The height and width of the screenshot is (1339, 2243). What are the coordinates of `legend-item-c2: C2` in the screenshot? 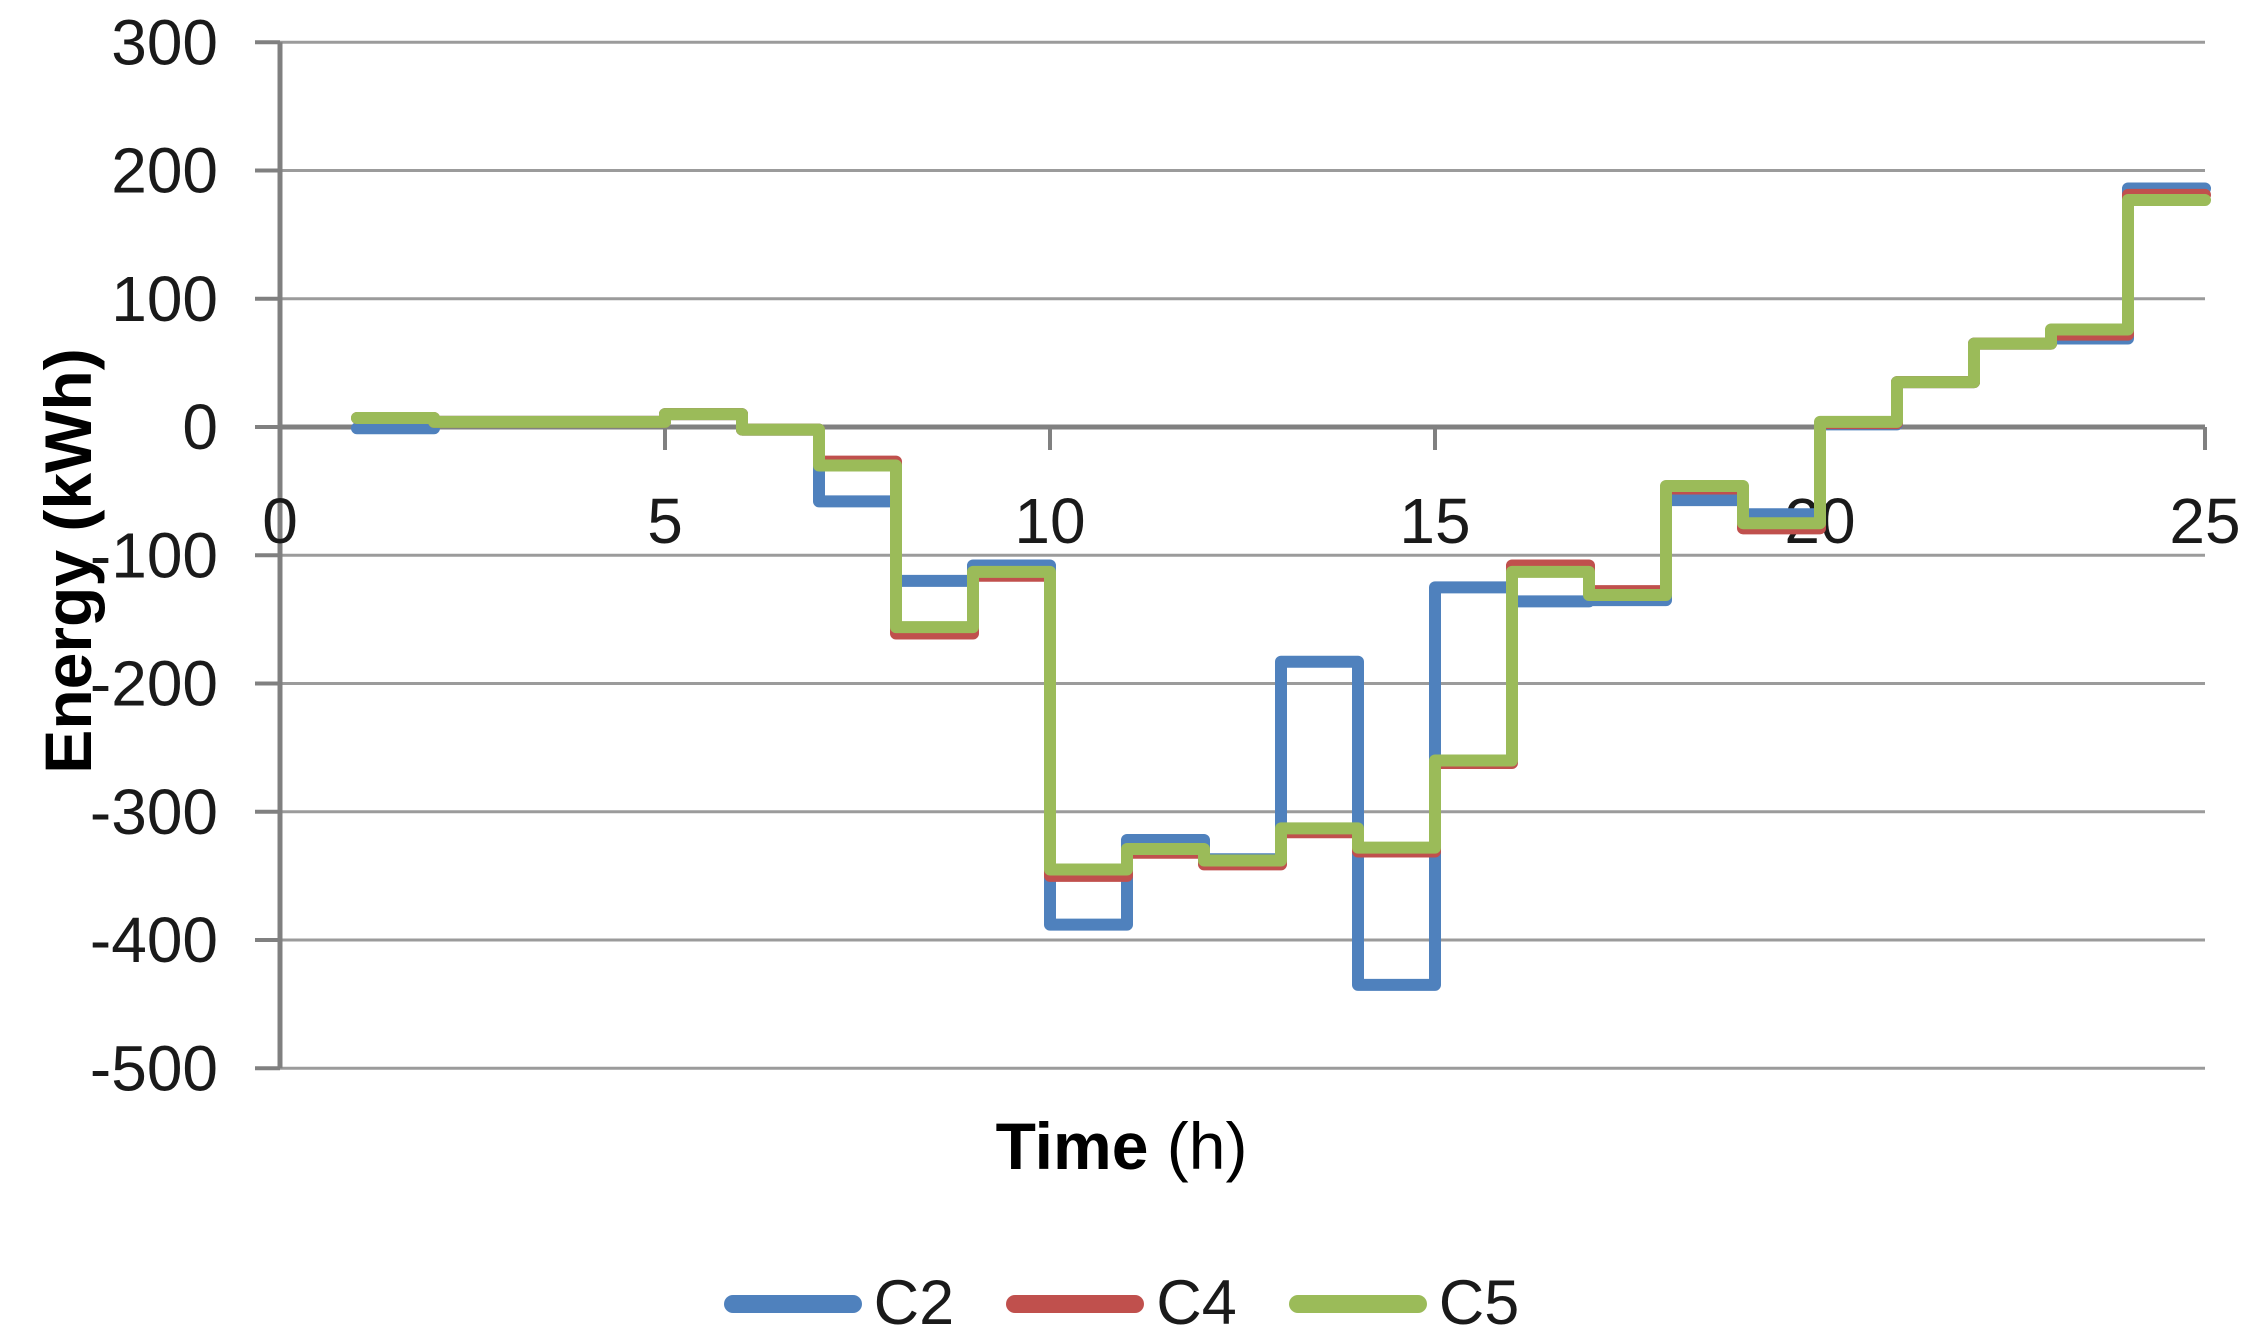 It's located at (839, 1303).